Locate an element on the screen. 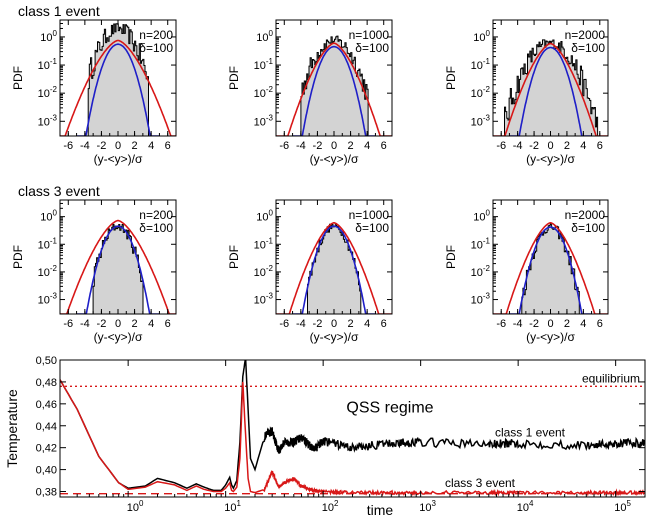  qss-regime-label: QSS regime is located at coordinates (389, 408).